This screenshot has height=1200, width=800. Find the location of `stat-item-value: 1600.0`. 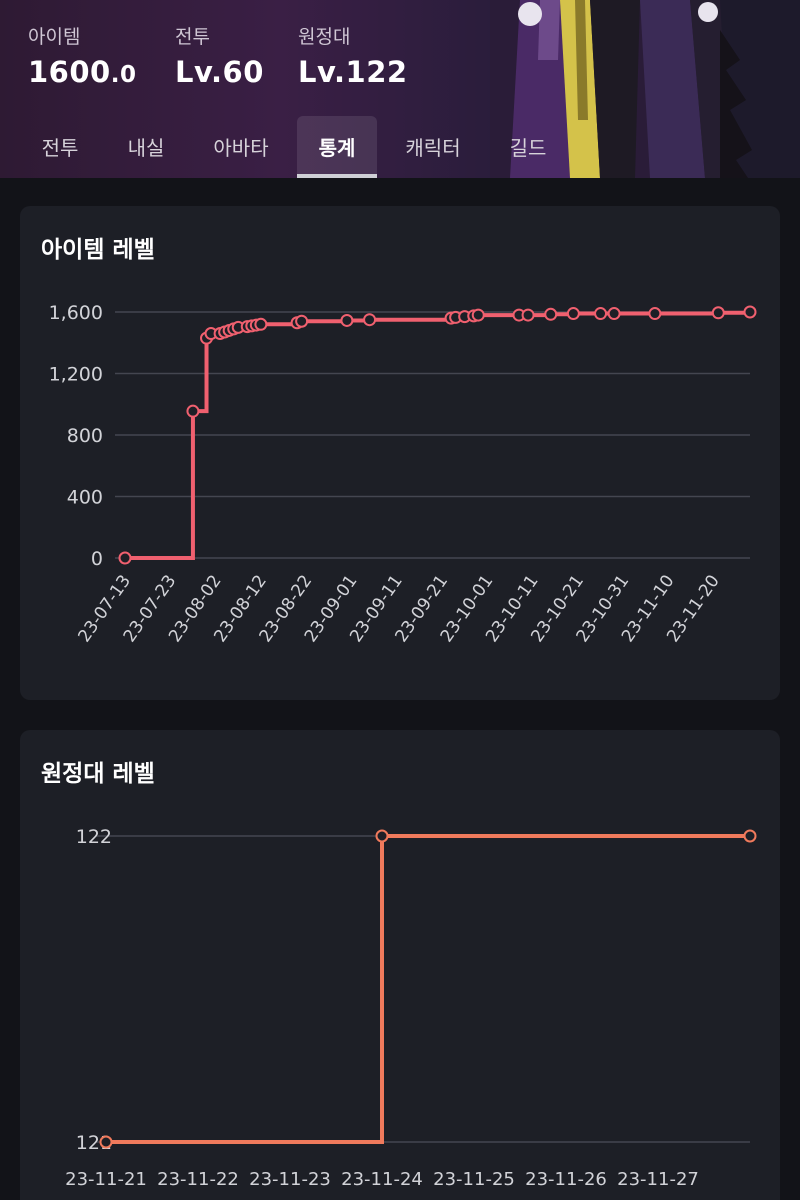

stat-item-value: 1600.0 is located at coordinates (82, 72).